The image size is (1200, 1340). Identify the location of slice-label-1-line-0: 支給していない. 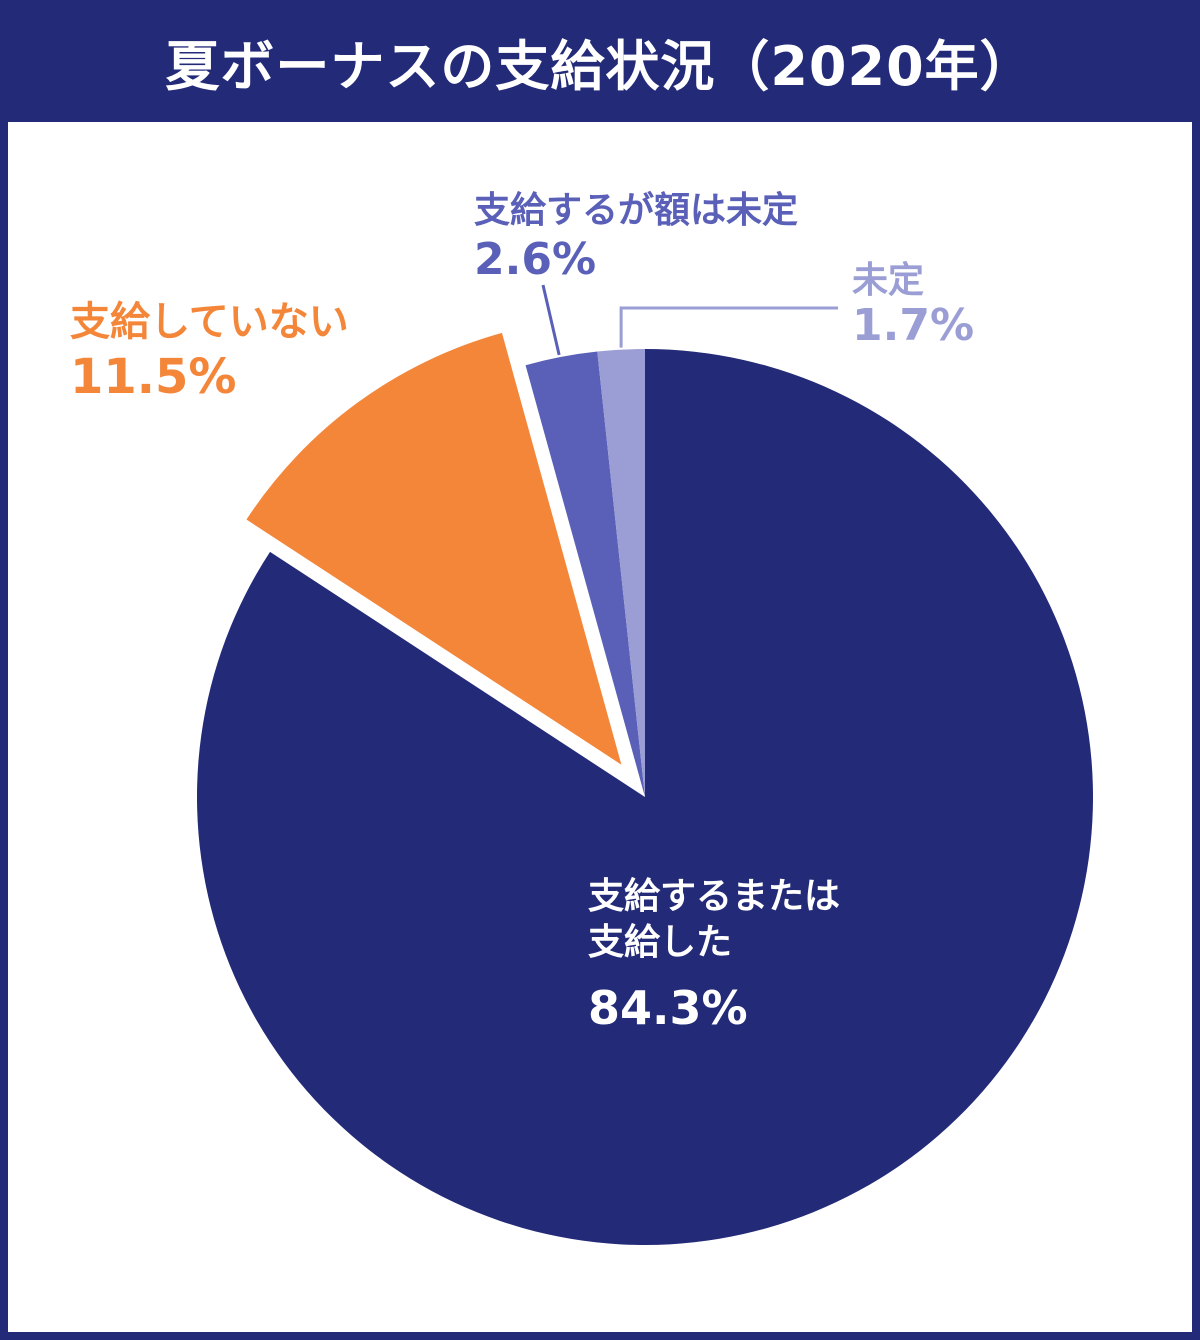
(209, 322).